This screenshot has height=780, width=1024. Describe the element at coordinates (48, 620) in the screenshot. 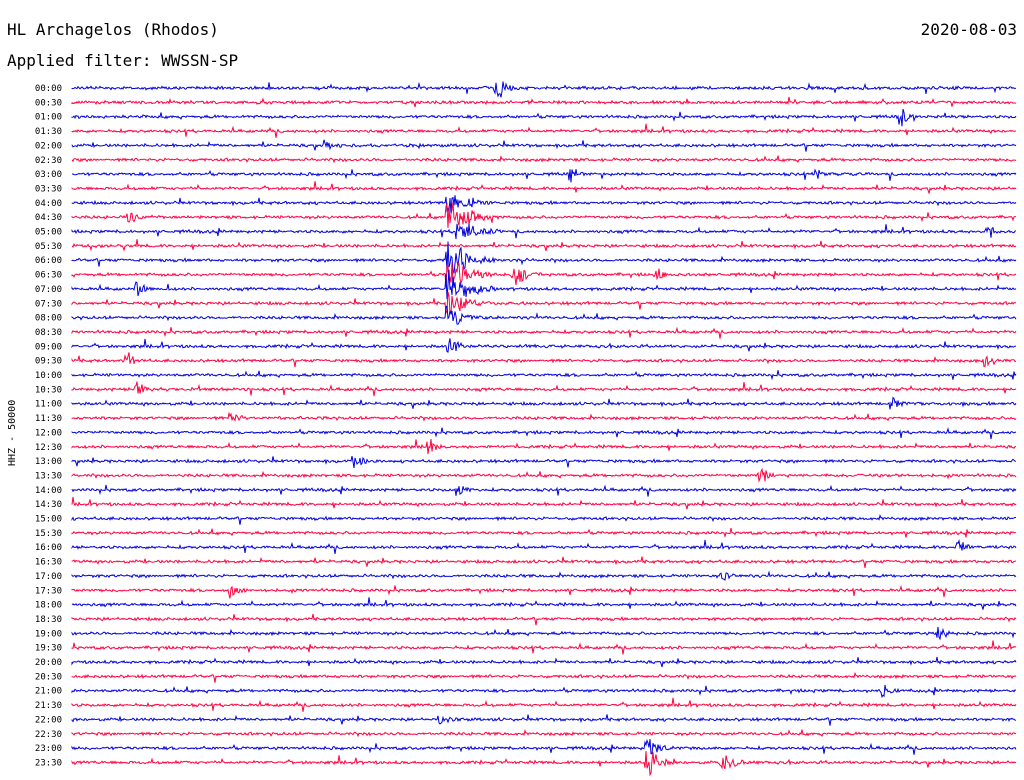

I see `time-tick-label: 18:30` at that location.